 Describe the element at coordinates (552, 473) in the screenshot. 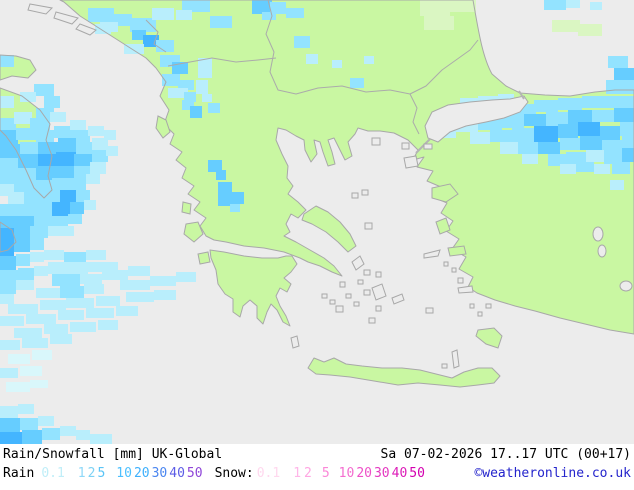

I see `copyright-label: ©weatheronline.co.uk` at that location.